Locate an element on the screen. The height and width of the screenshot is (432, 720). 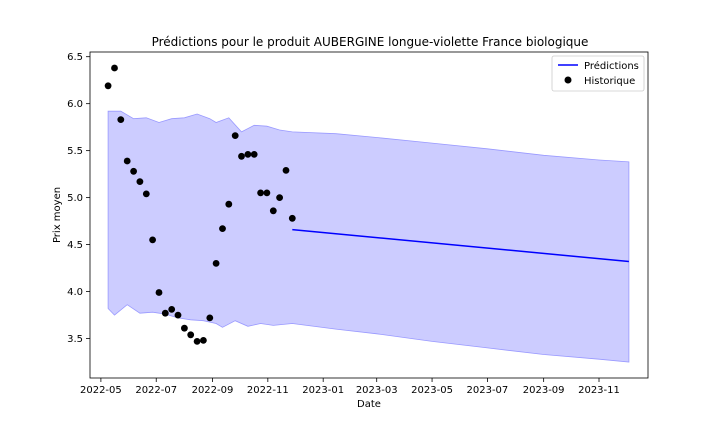
y-tick-label: 4.5 is located at coordinates (75, 245).